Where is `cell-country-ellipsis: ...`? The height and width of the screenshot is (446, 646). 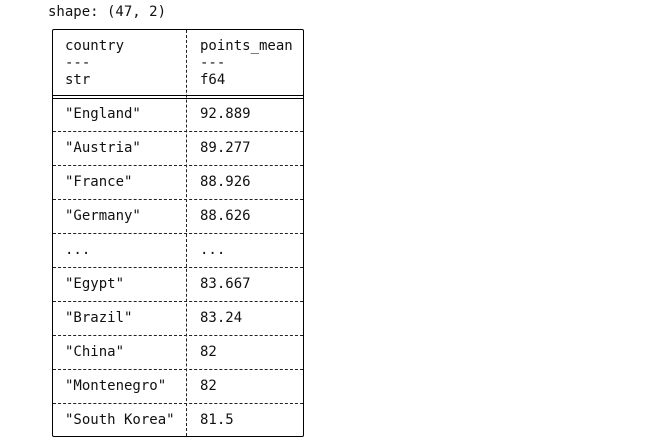 cell-country-ellipsis: ... is located at coordinates (78, 250).